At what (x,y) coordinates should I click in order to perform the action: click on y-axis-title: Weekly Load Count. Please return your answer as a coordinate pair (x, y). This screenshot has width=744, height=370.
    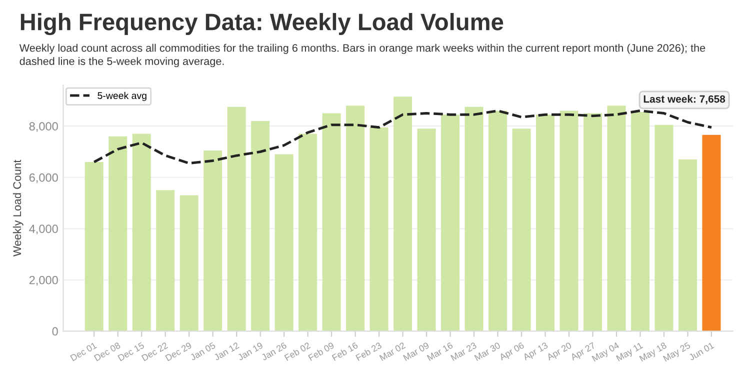
    Looking at the image, I should click on (18, 208).